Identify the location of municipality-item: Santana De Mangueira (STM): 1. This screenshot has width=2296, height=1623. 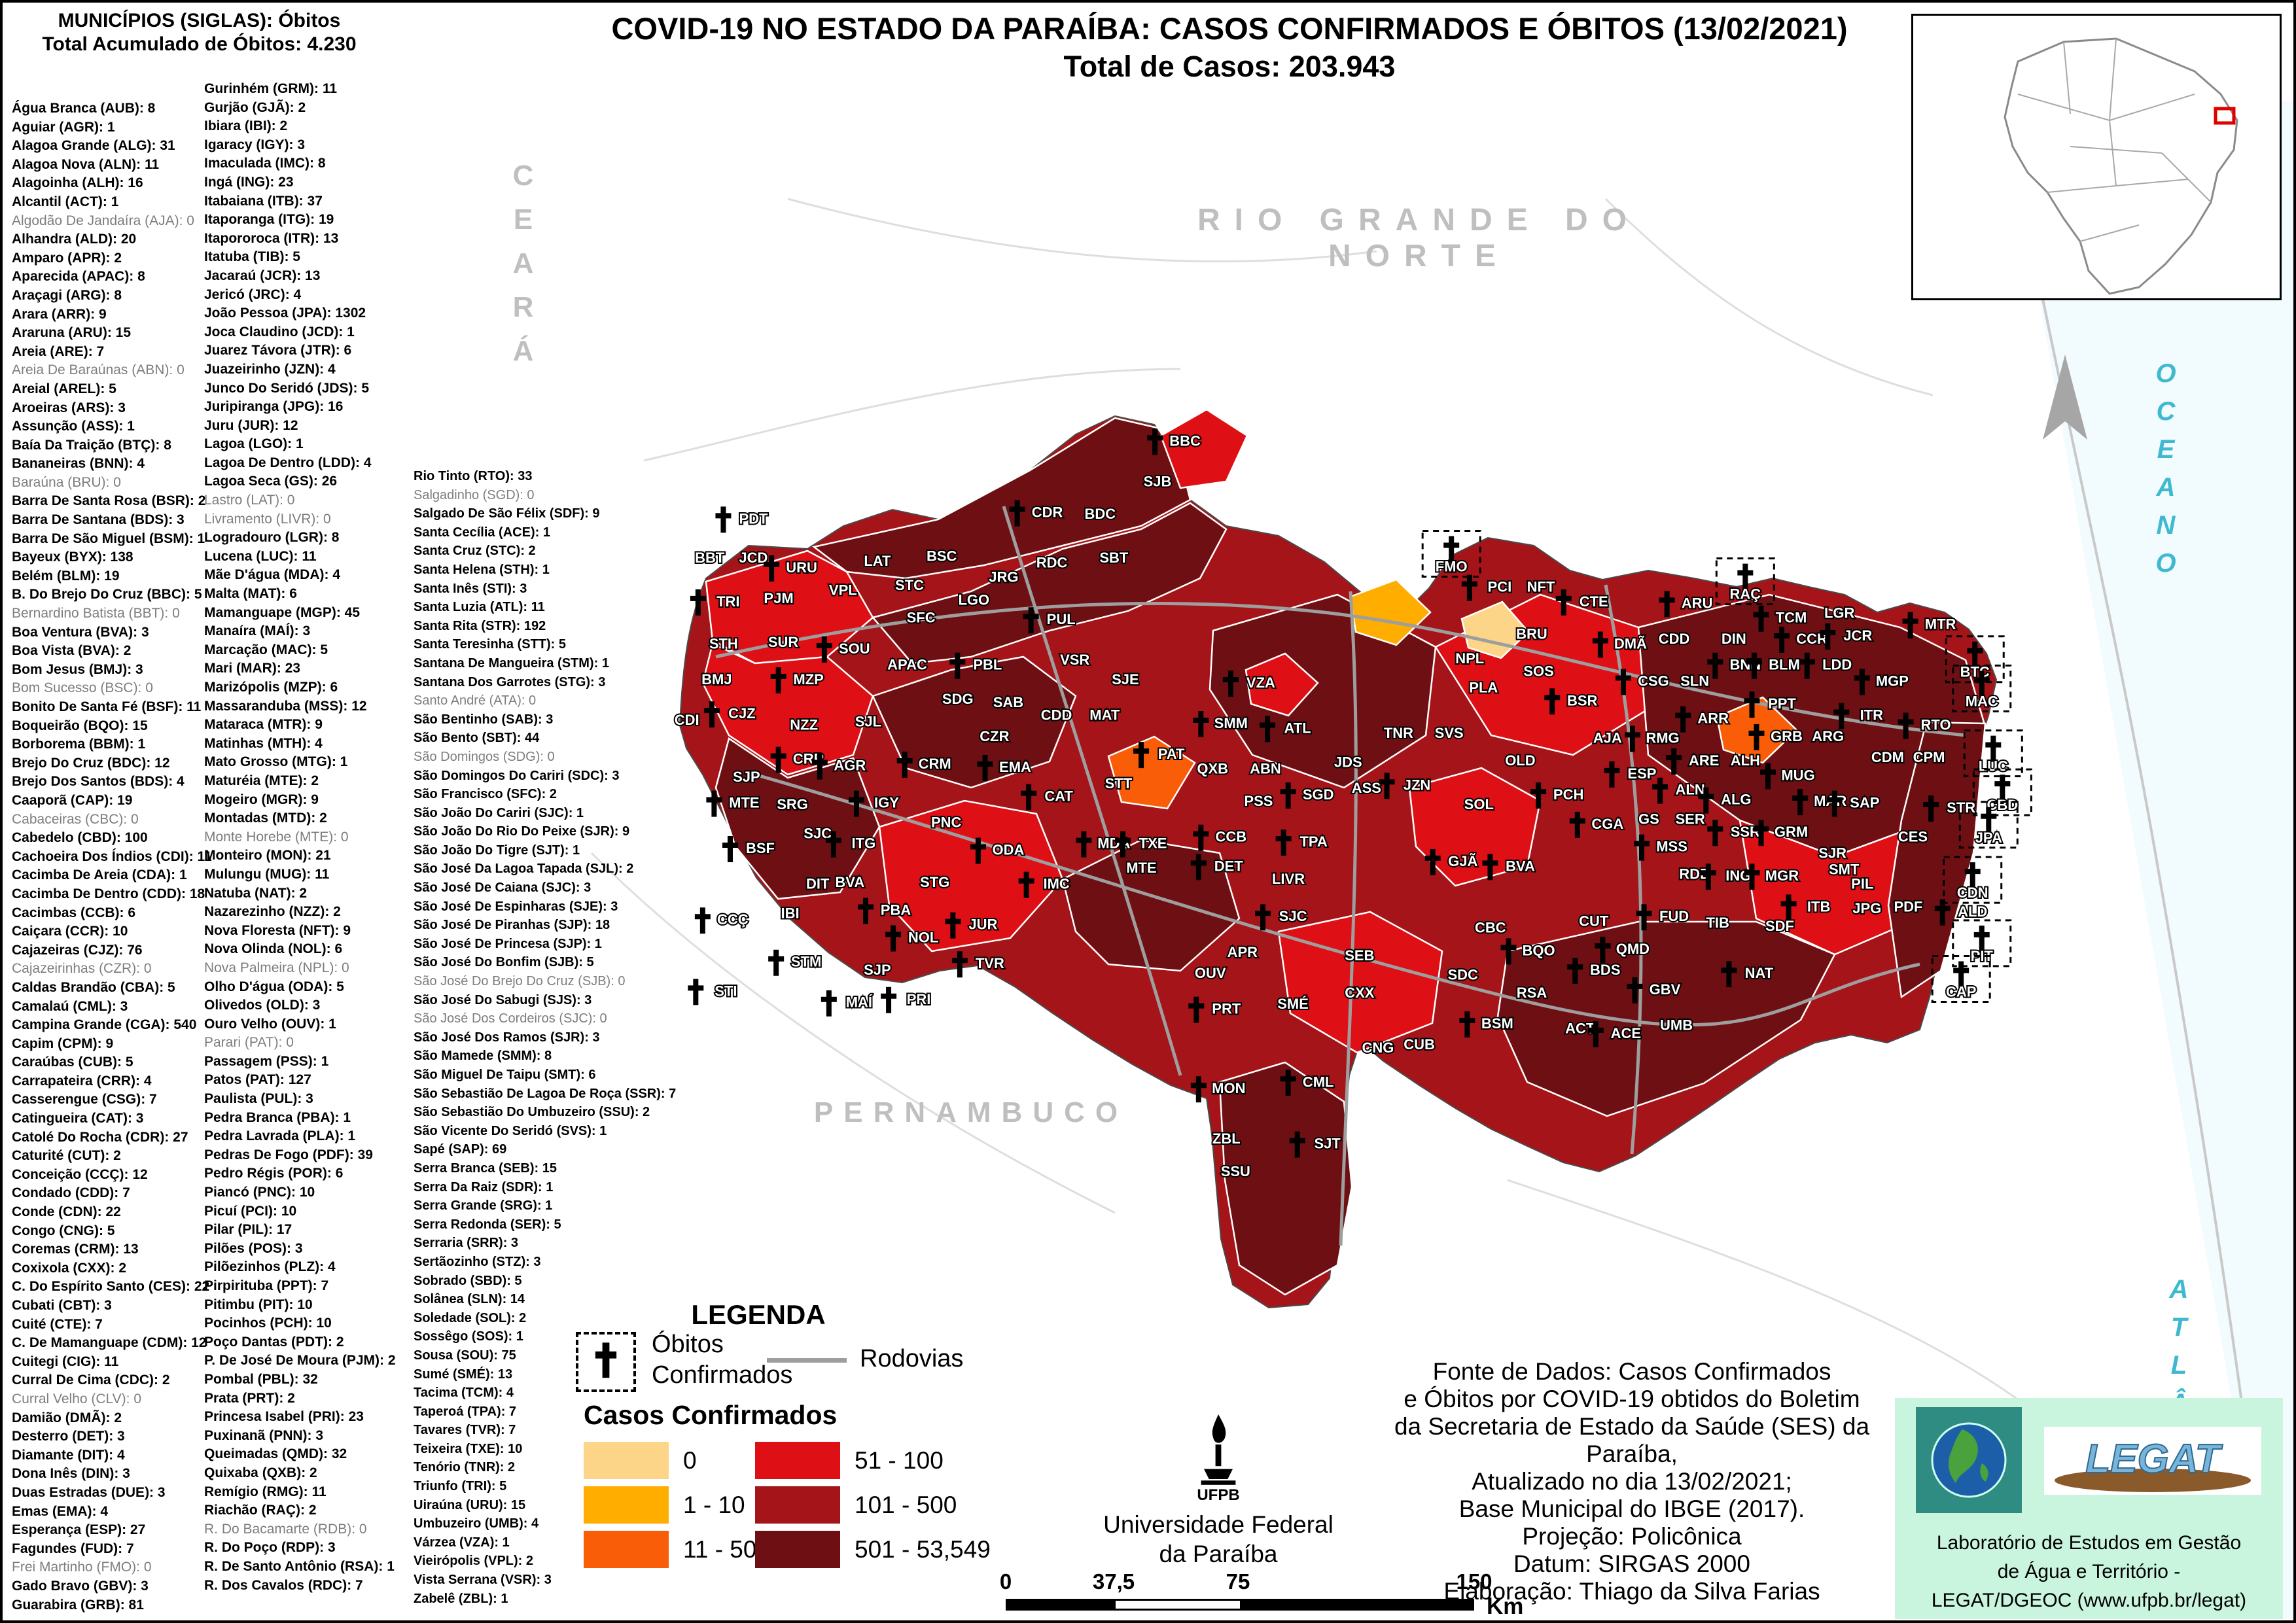
(512, 663).